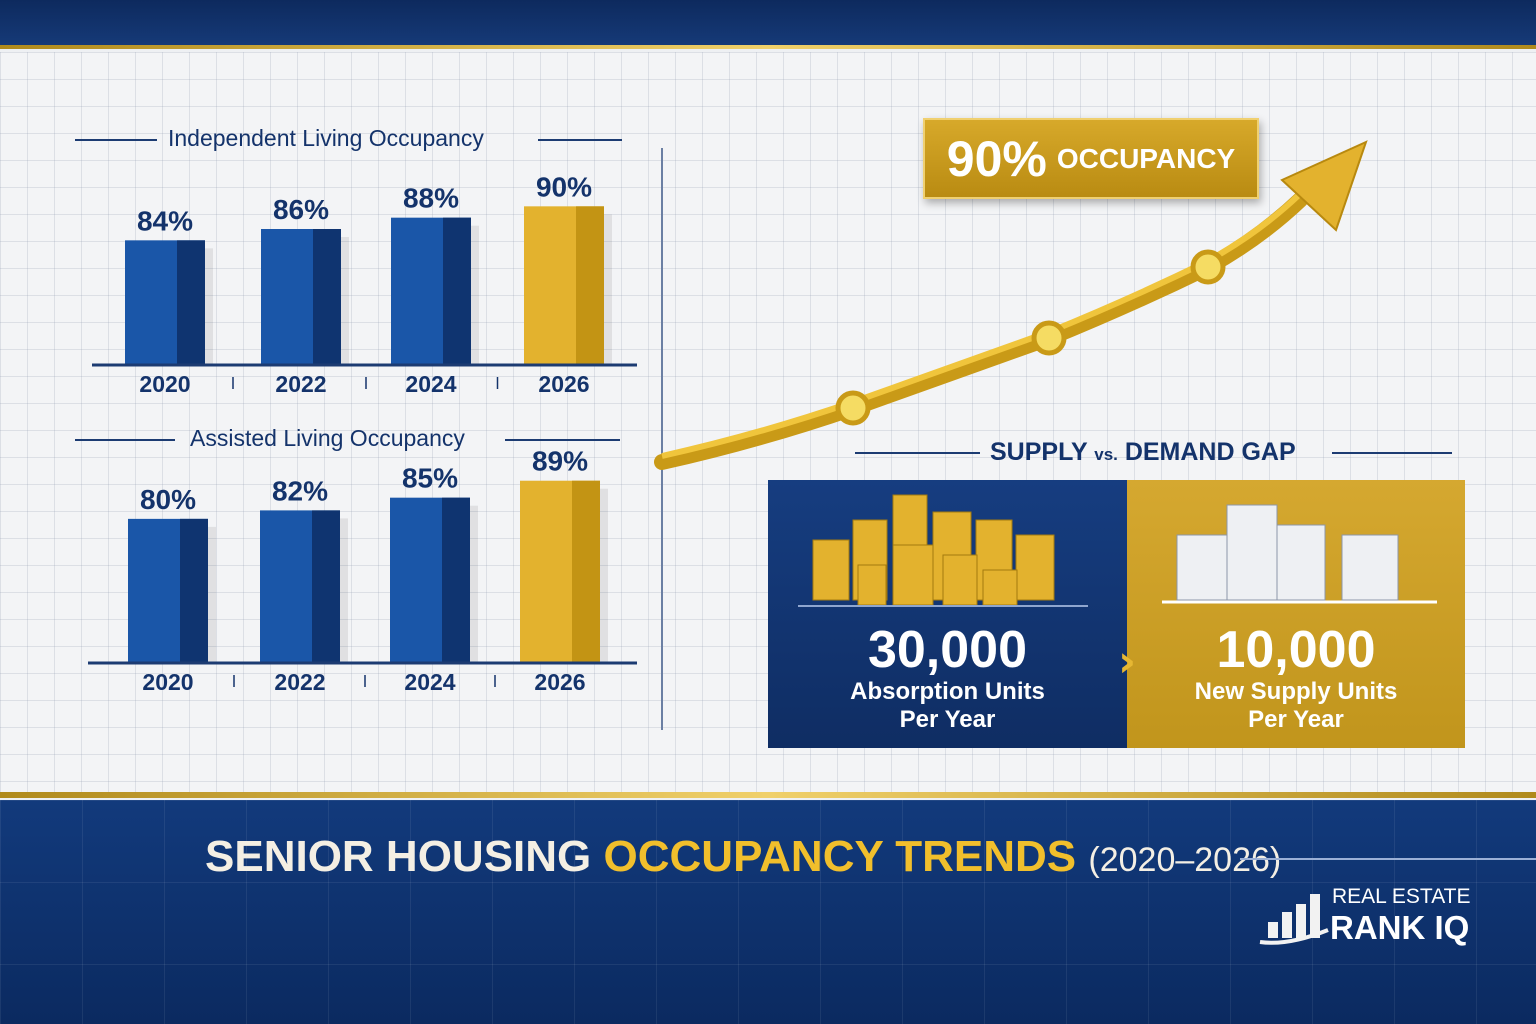 The image size is (1536, 1024). What do you see at coordinates (1324, 186) in the screenshot?
I see `arrow-head-icon` at bounding box center [1324, 186].